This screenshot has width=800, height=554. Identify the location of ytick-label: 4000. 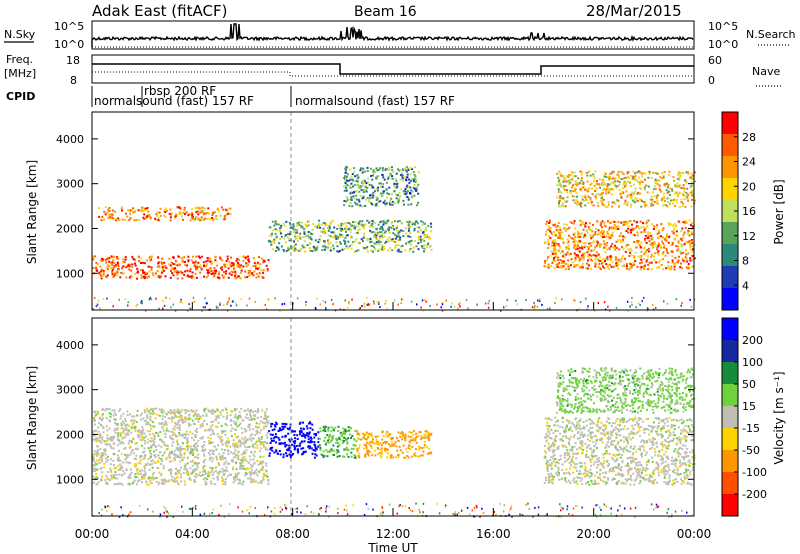
(70, 139).